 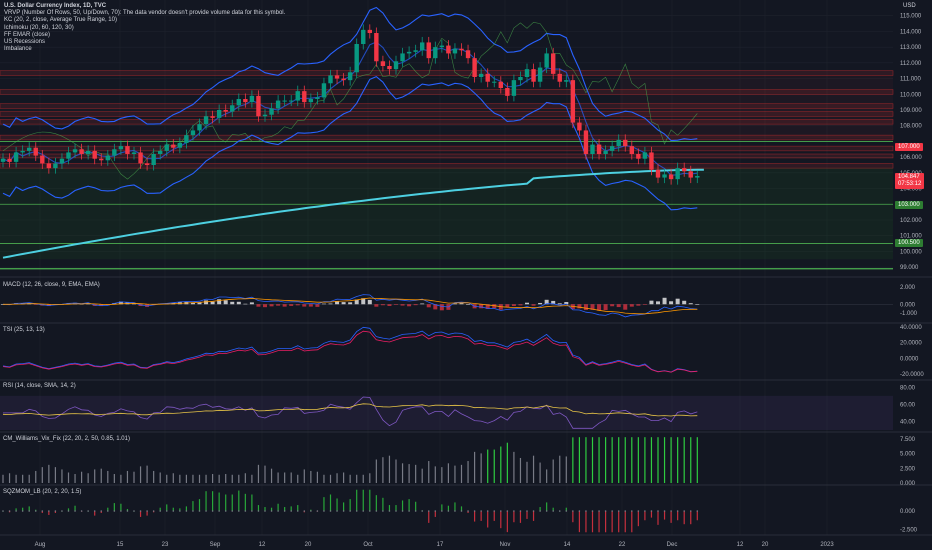 What do you see at coordinates (39, 386) in the screenshot?
I see `rsi-pane-label: RSI (14, close, SMA, 14, 2)` at bounding box center [39, 386].